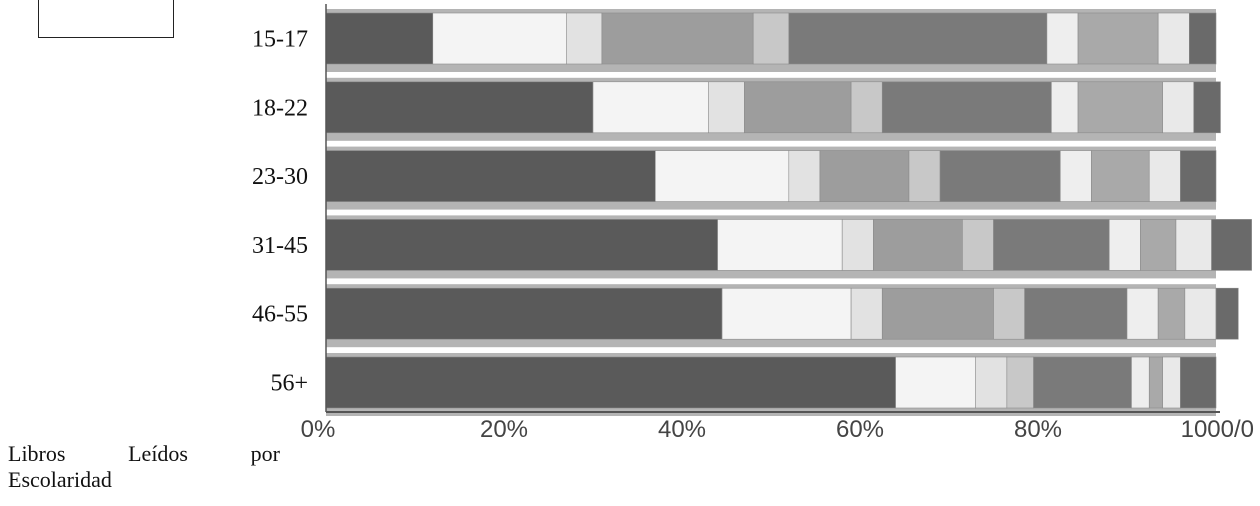  I want to click on category-label: 18-22, so click(280, 108).